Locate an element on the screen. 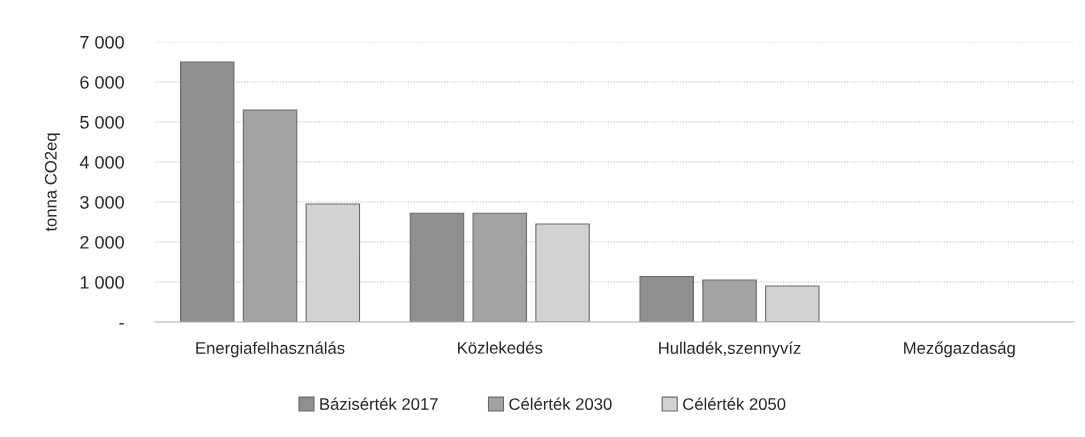 Image resolution: width=1085 pixels, height=437 pixels. y-tick-label: 4 000 is located at coordinates (101, 162).